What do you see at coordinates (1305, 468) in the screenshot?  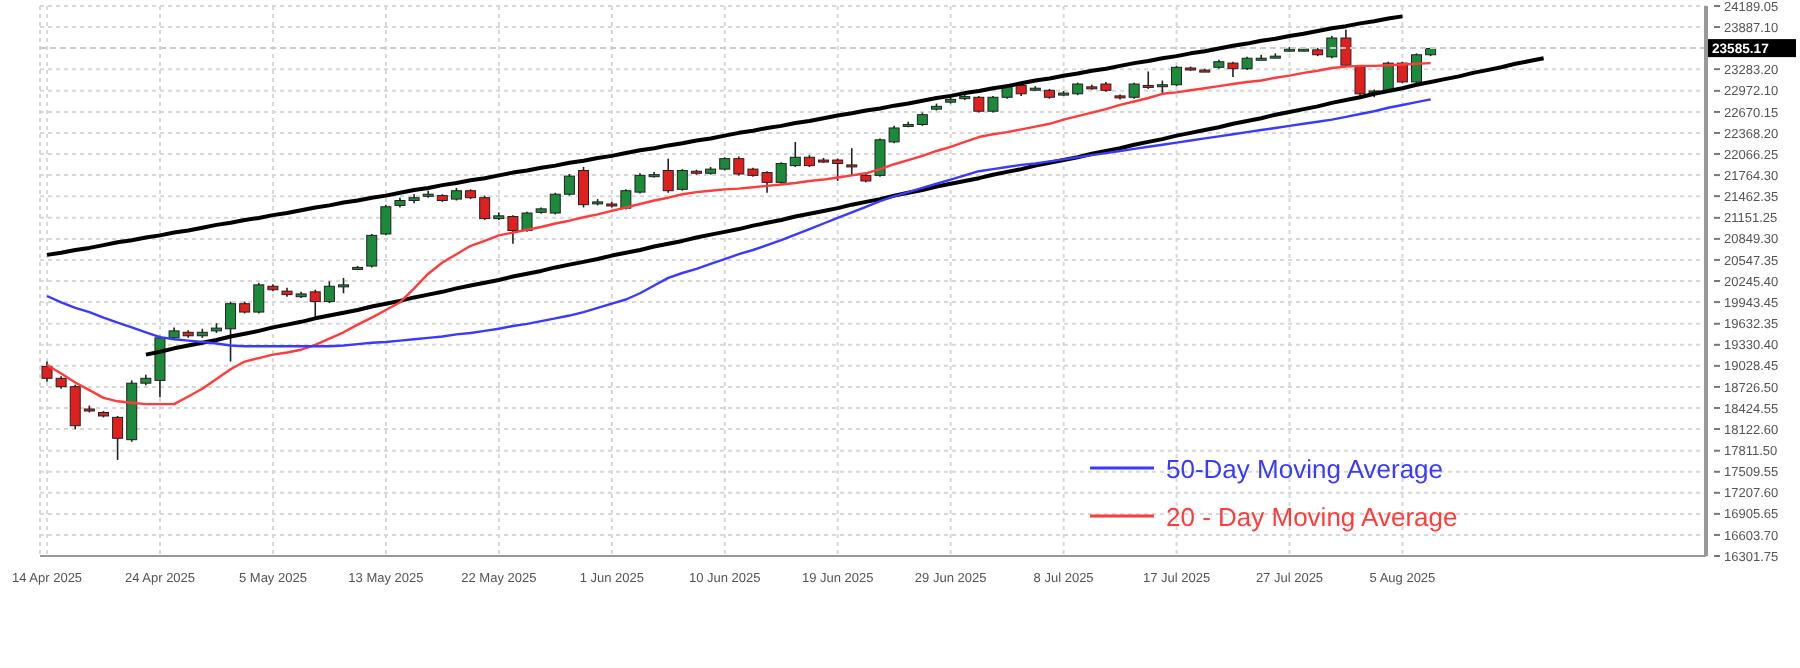 I see `legend-label: 50-Day Moving Average` at bounding box center [1305, 468].